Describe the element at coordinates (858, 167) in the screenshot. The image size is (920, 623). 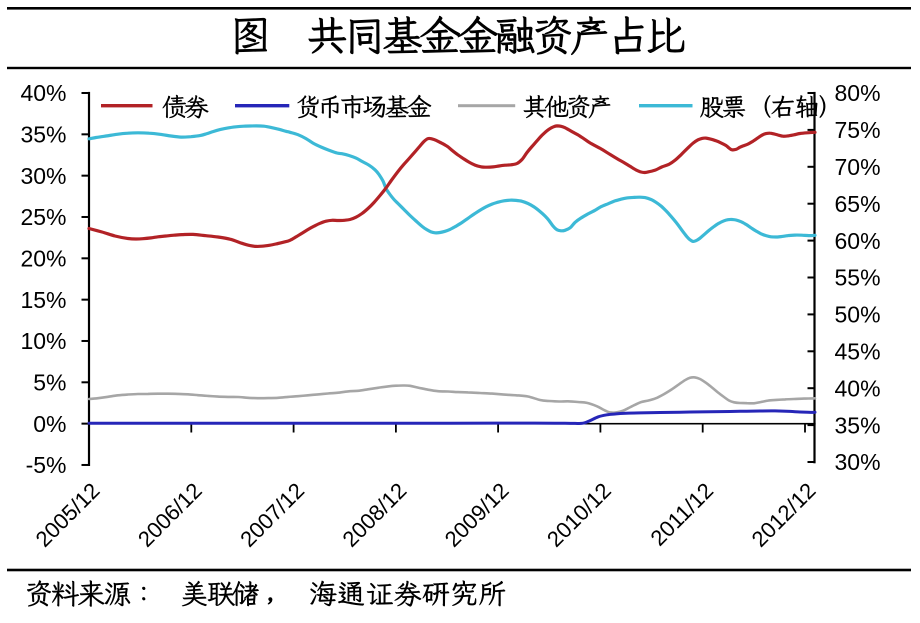
I see `svg-text: 70%` at that location.